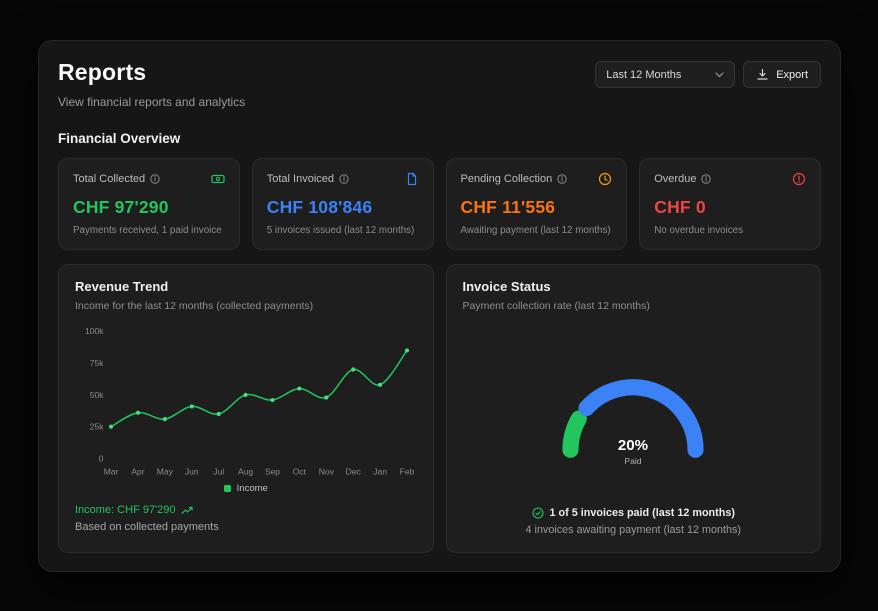 This screenshot has width=878, height=611. I want to click on legend-label-income: Income, so click(252, 489).